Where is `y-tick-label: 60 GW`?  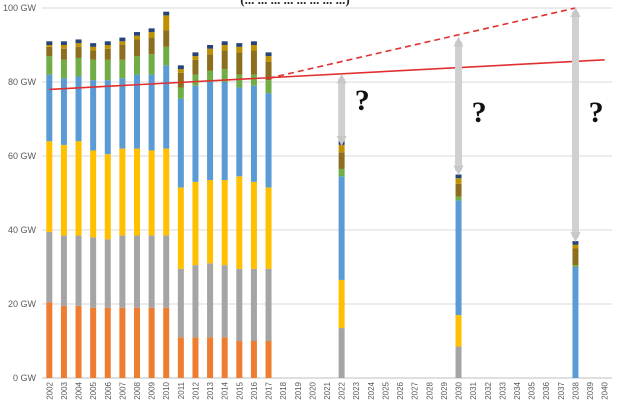
y-tick-label: 60 GW is located at coordinates (22, 156).